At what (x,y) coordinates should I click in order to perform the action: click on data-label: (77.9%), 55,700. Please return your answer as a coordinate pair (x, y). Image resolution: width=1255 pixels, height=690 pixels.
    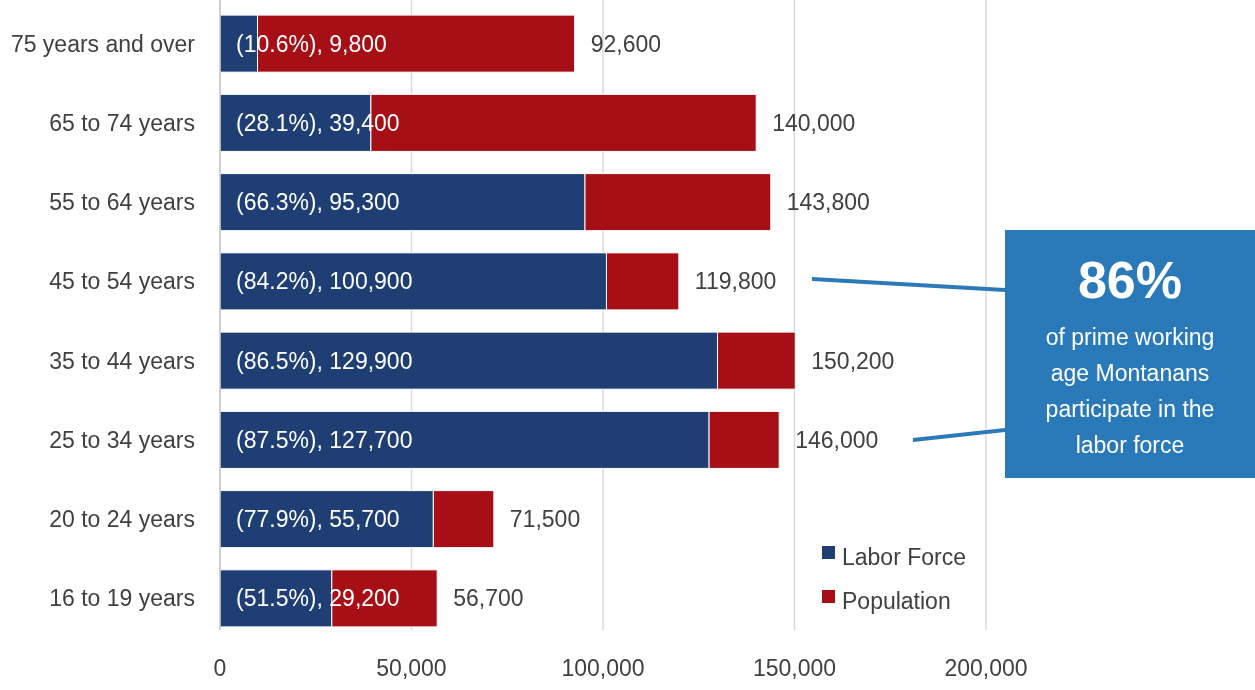
    Looking at the image, I should click on (318, 519).